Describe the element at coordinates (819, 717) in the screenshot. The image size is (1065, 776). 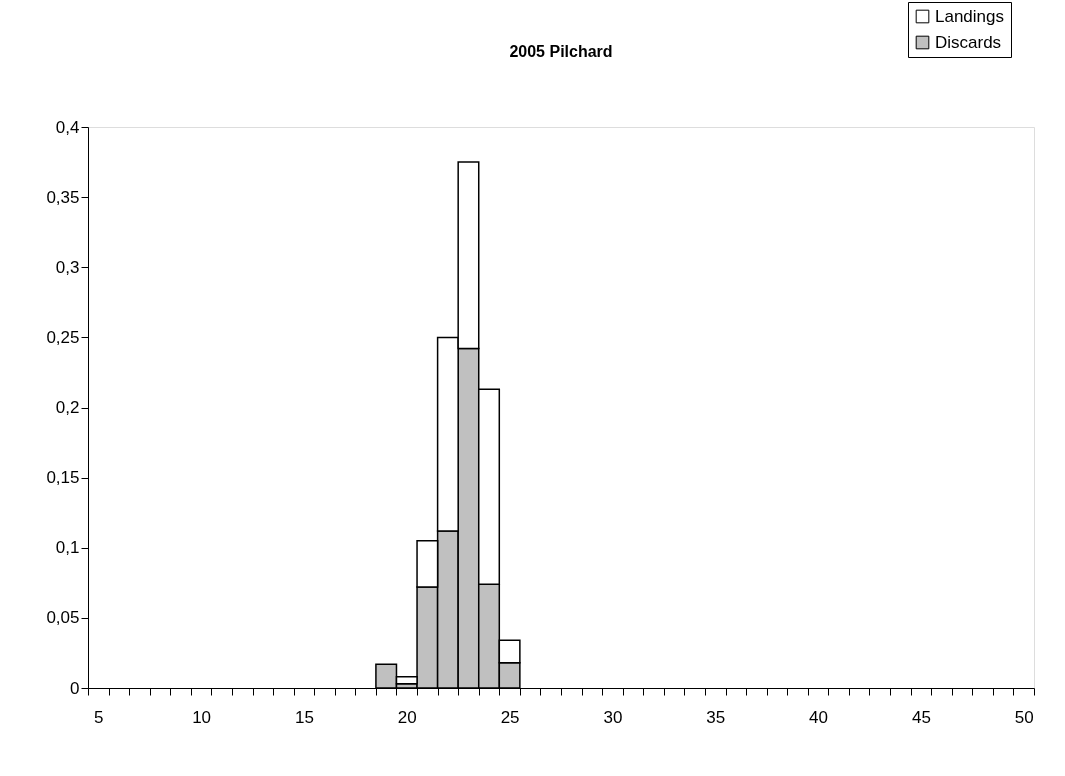
I see `x-tick-label: 40` at that location.